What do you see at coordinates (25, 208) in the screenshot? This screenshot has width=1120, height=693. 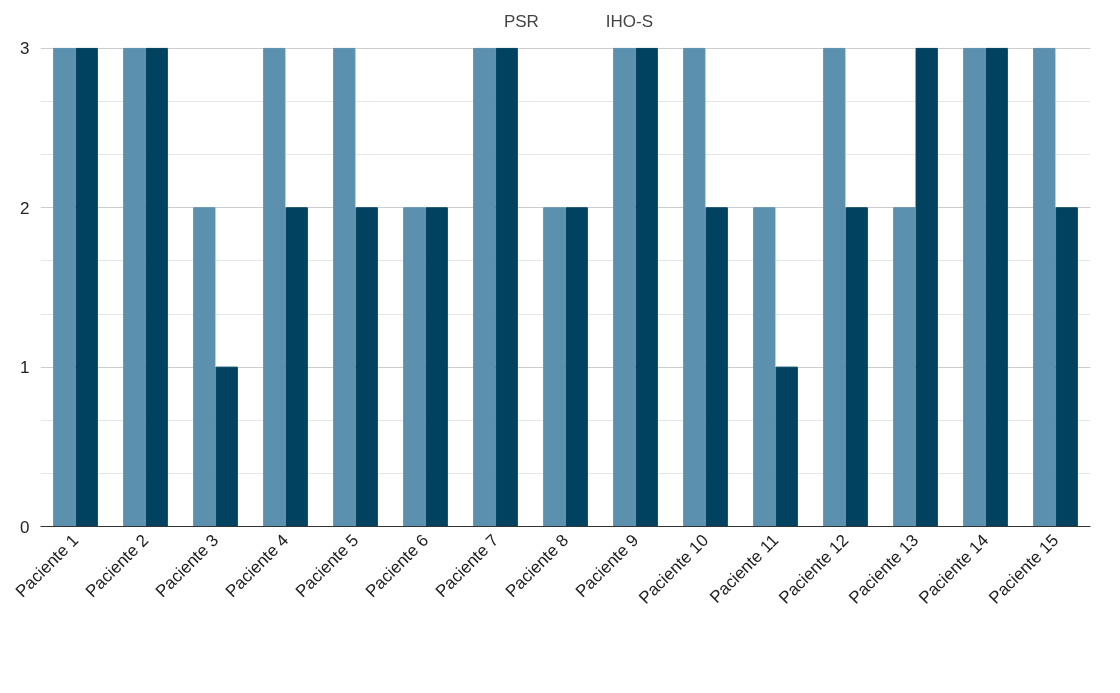 I see `y-tick-label: 2` at bounding box center [25, 208].